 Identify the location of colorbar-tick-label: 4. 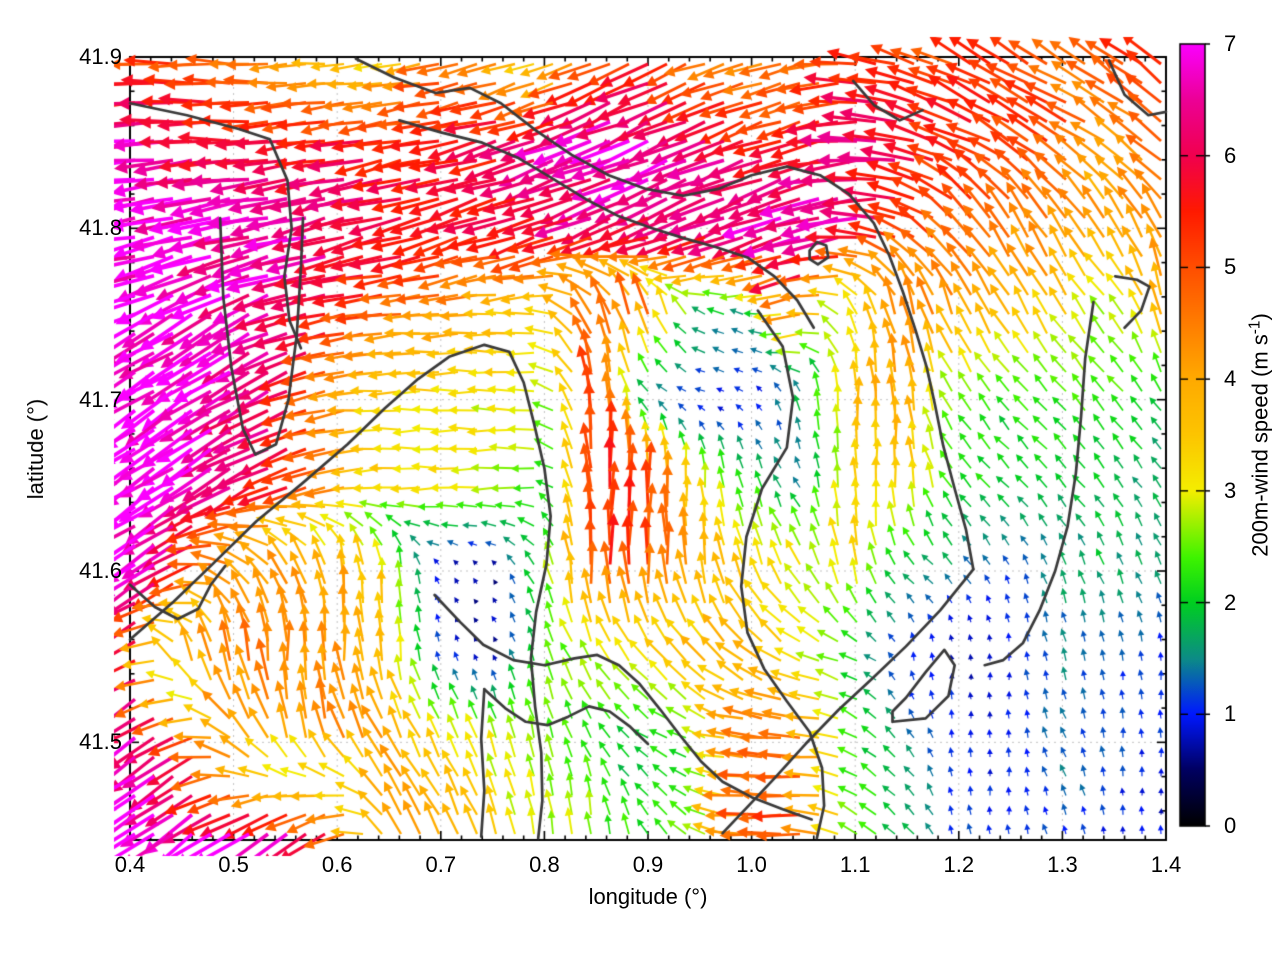
(1230, 379).